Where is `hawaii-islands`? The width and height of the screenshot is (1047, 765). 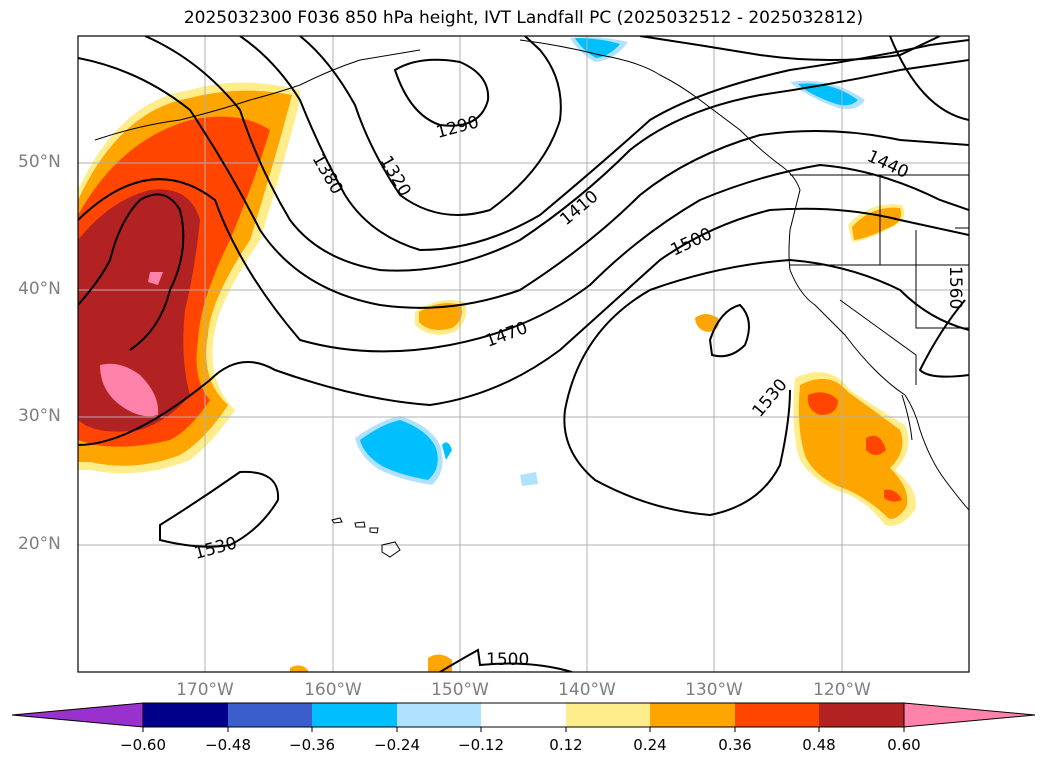
hawaii-islands is located at coordinates (366, 537).